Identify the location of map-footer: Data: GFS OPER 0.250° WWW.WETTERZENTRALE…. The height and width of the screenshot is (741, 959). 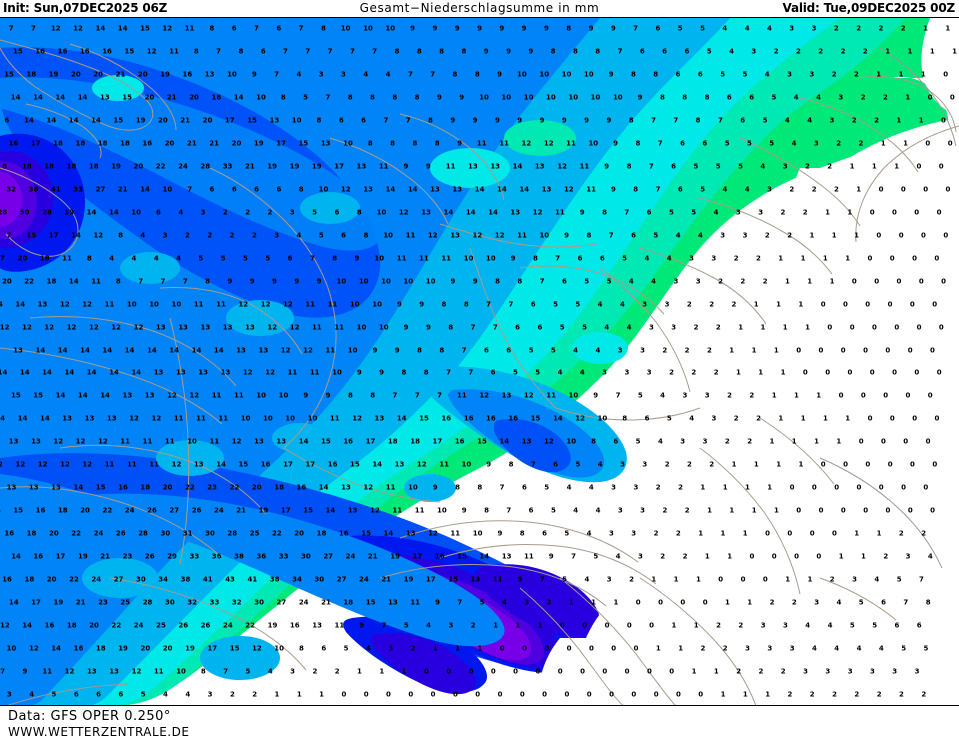
(479, 723).